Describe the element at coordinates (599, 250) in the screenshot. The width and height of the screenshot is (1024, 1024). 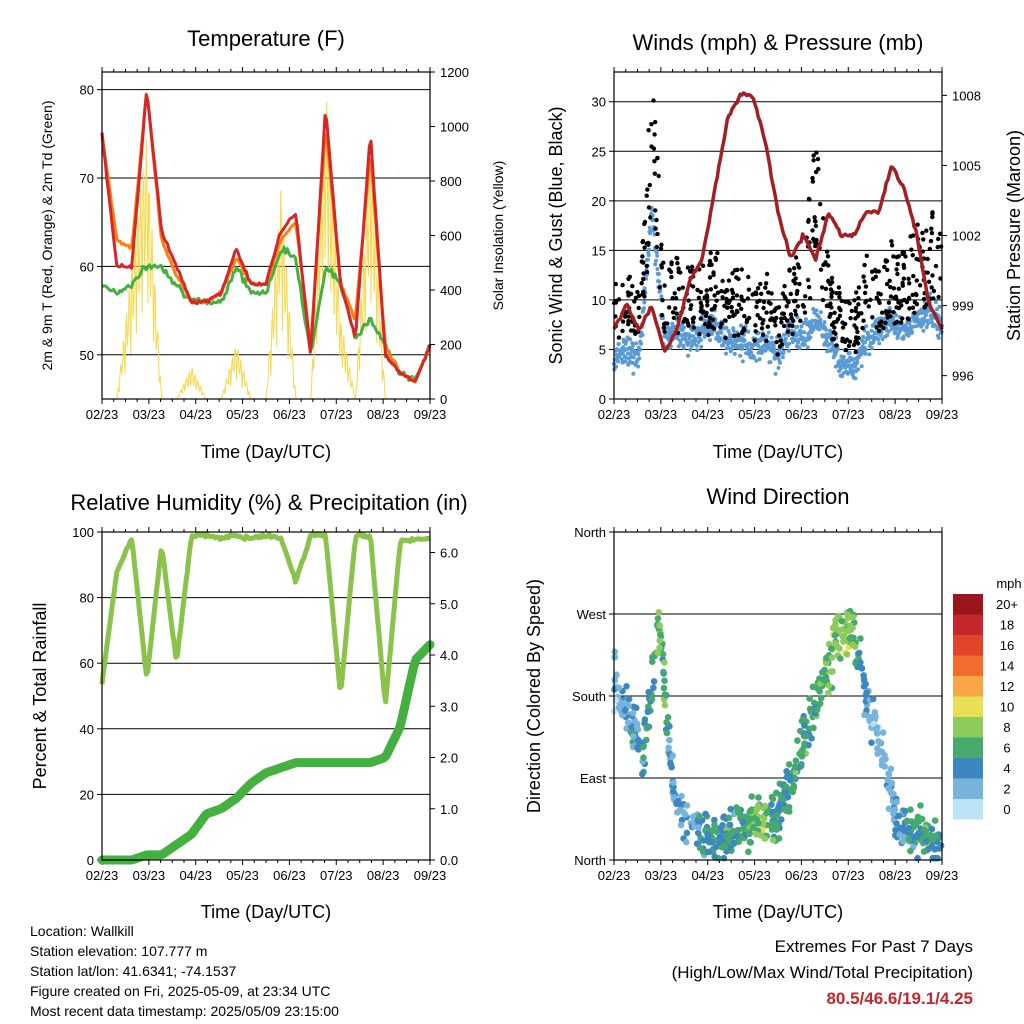
I see `wind-ytick-label: 15` at that location.